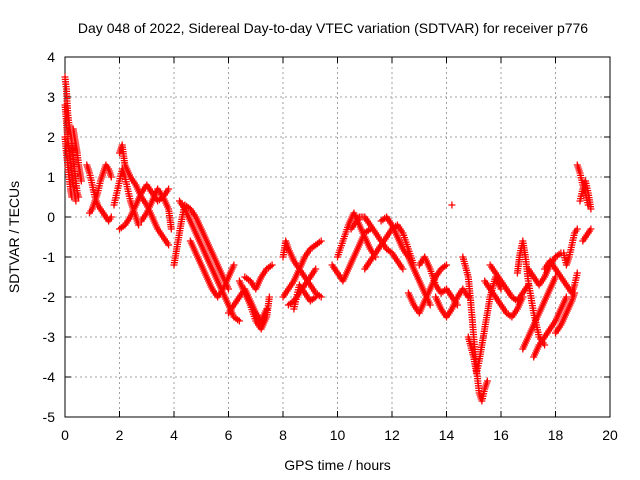 The width and height of the screenshot is (640, 480). Describe the element at coordinates (337, 465) in the screenshot. I see `x-axis-title: GPS time / hours` at that location.